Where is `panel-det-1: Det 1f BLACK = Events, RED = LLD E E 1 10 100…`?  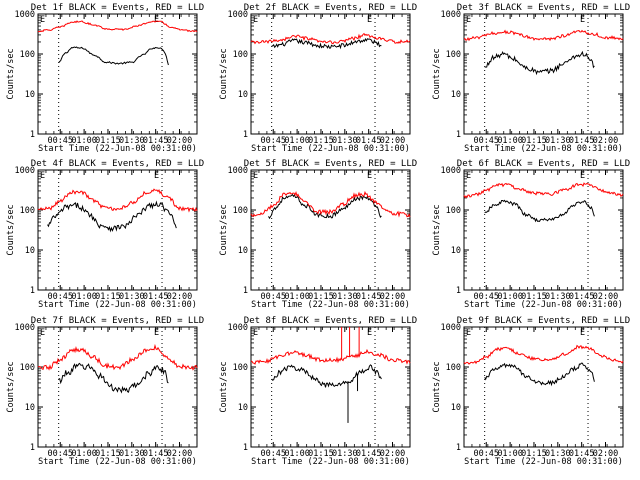
panel-det-1: Det 1f BLACK = Events, RED = LLD E E 1 10 100… is located at coordinates (105, 78).